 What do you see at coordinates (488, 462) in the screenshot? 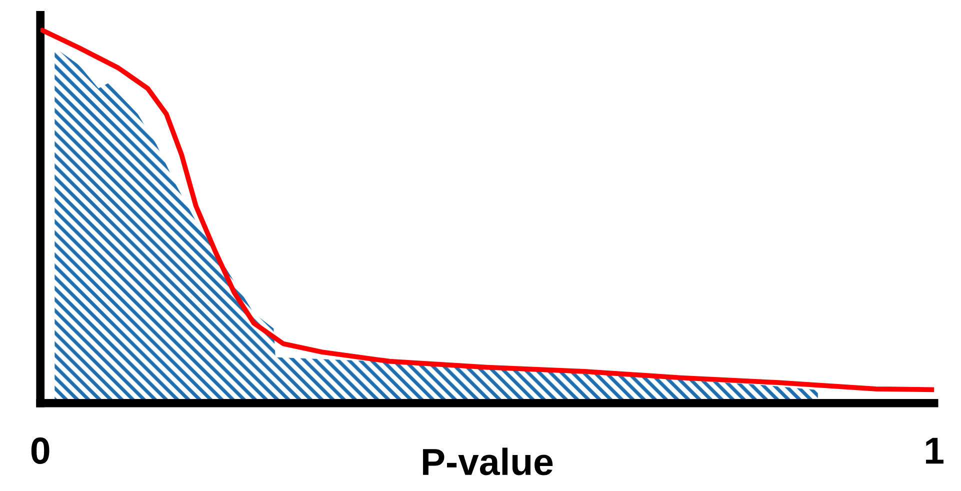
I see `x-axis-title: P-value` at bounding box center [488, 462].